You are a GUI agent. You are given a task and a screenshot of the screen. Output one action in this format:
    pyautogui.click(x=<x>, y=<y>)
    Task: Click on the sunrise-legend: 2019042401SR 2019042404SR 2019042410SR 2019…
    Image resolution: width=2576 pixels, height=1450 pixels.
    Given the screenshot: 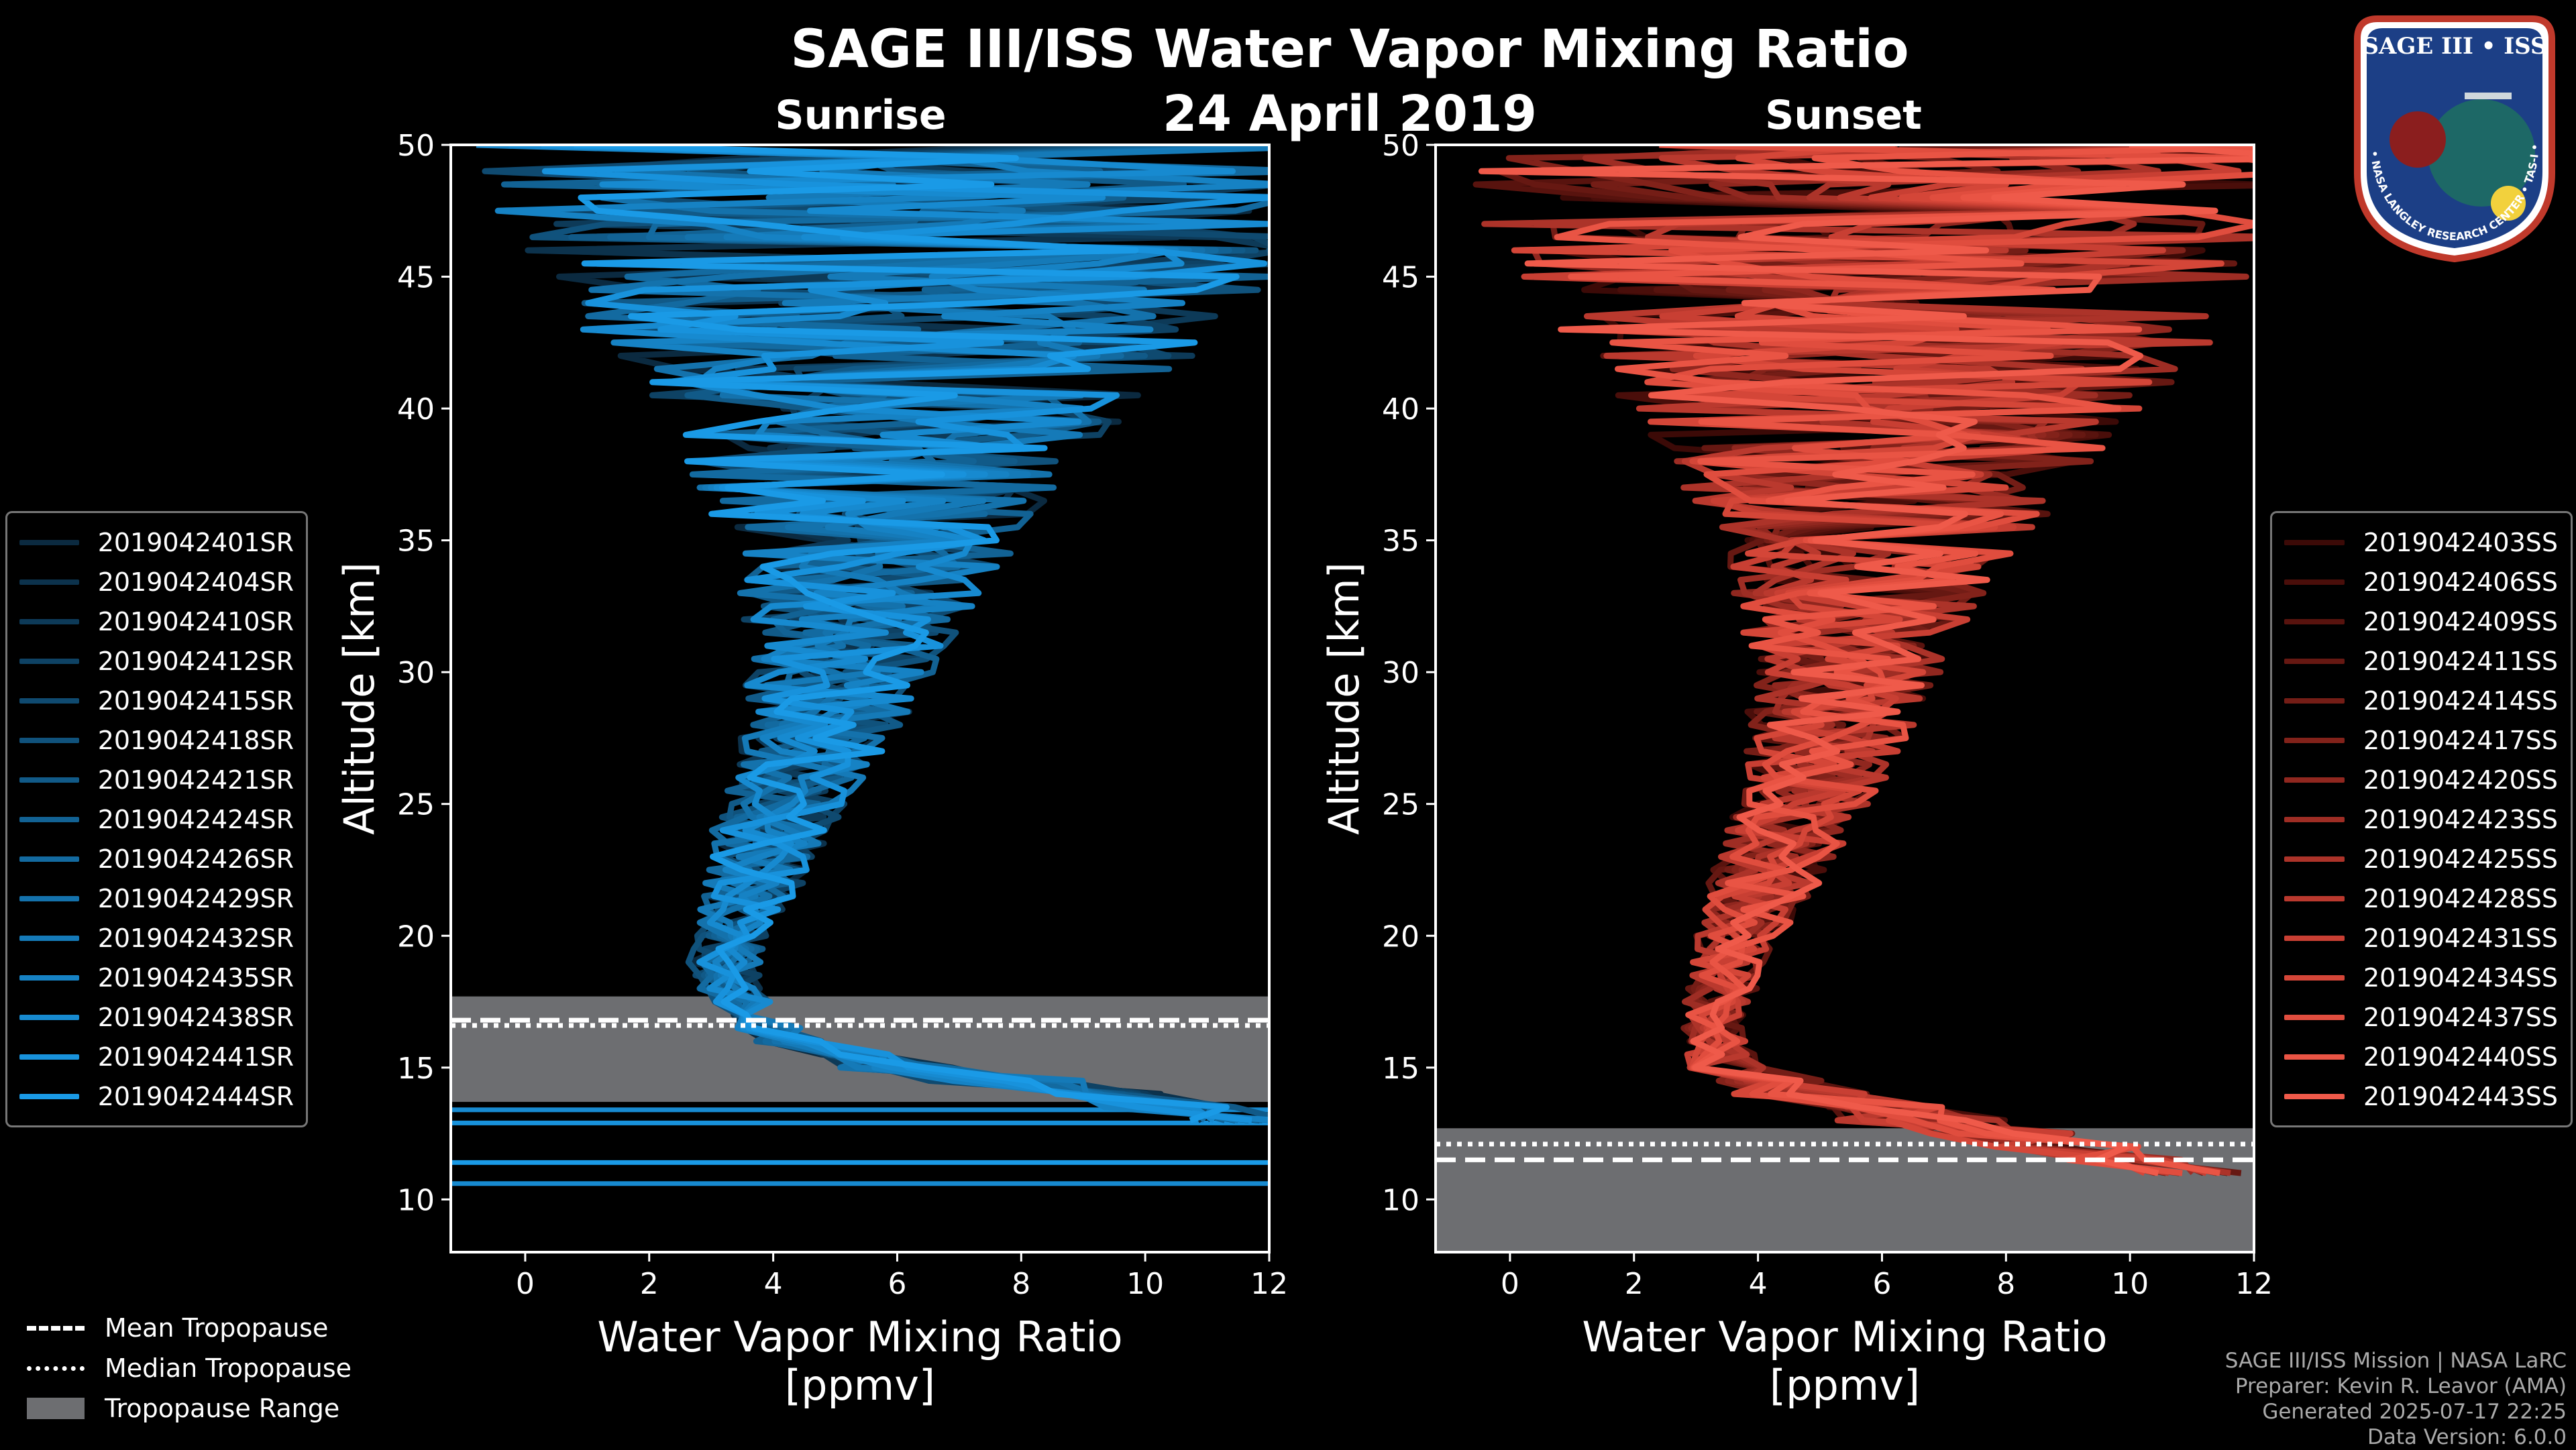 What is the action you would take?
    pyautogui.click(x=156, y=819)
    